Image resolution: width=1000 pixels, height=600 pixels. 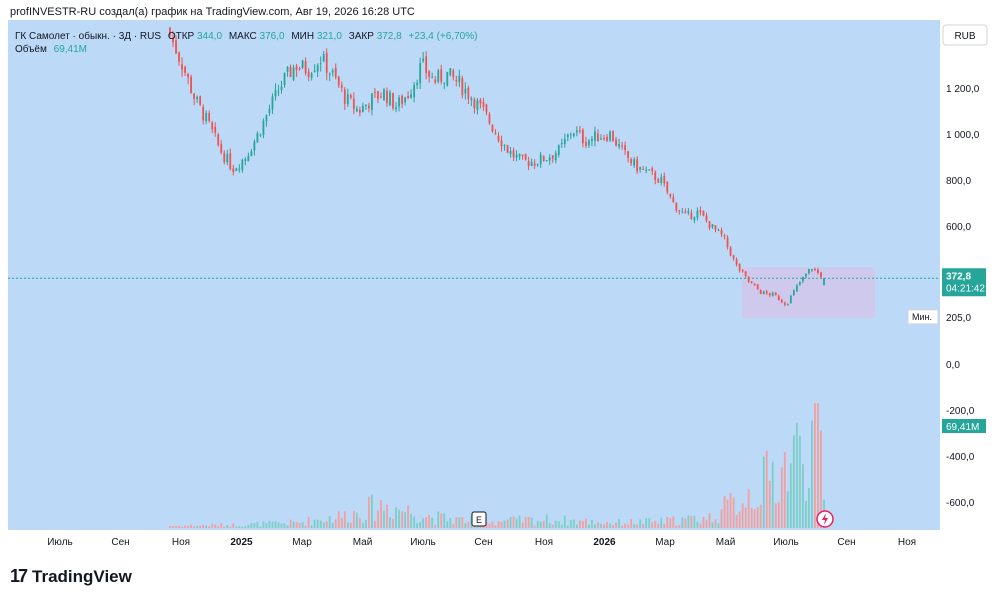 I want to click on earnings-marker: E, so click(x=479, y=519).